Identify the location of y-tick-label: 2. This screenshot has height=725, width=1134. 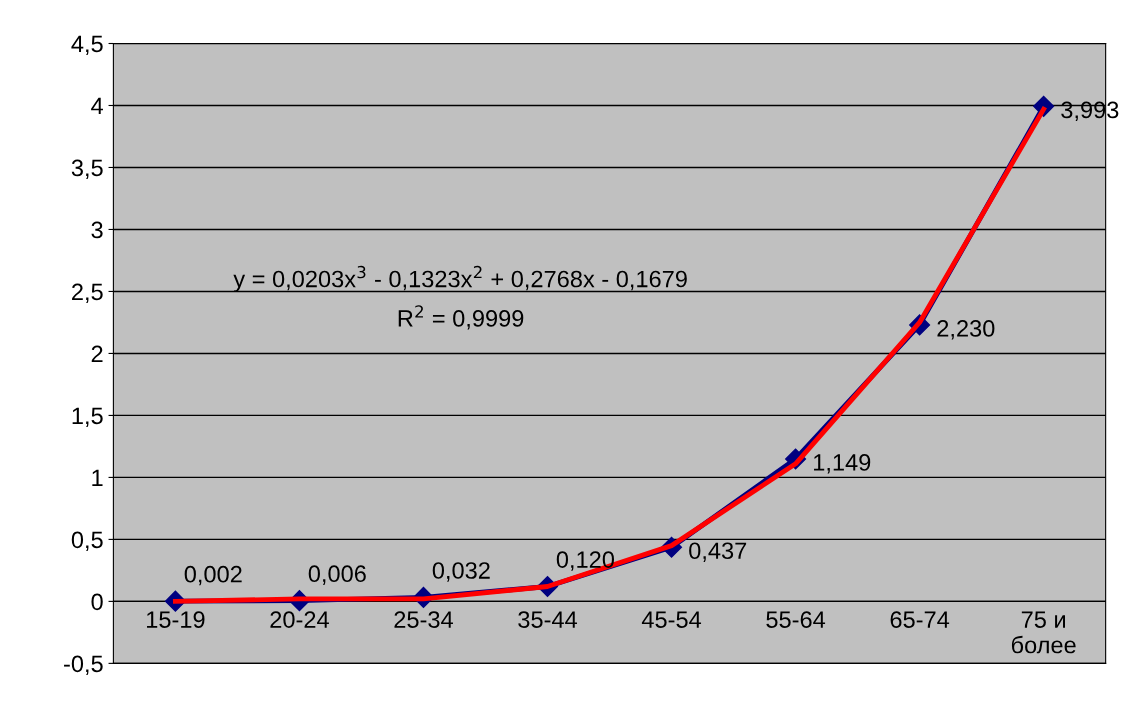
(97, 353).